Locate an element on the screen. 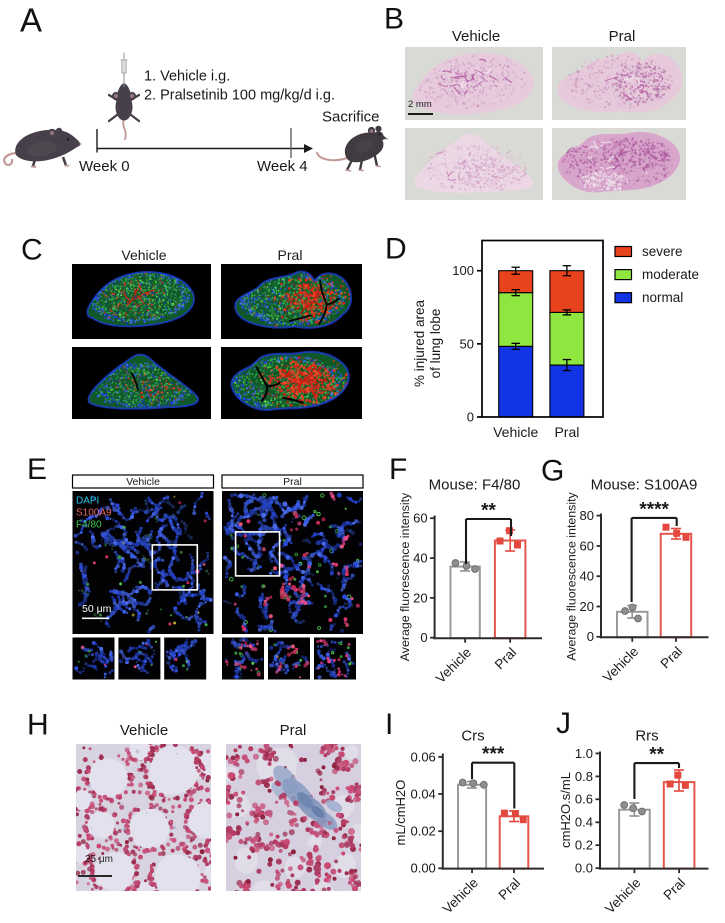 Image resolution: width=725 pixels, height=923 pixels. svg-text: % injured area is located at coordinates (419, 343).